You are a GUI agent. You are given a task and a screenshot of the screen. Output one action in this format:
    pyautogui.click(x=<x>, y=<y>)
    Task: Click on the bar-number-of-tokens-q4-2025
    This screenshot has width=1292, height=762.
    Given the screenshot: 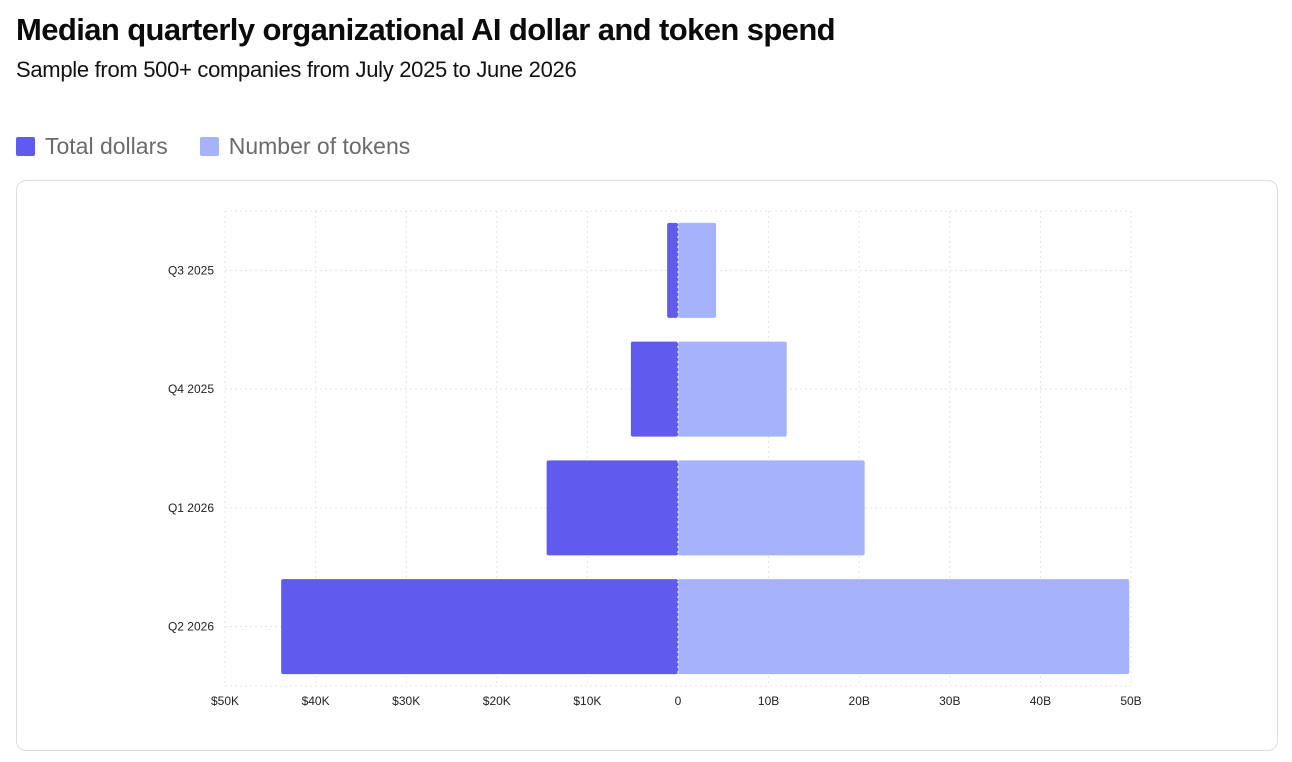 What is the action you would take?
    pyautogui.click(x=732, y=389)
    